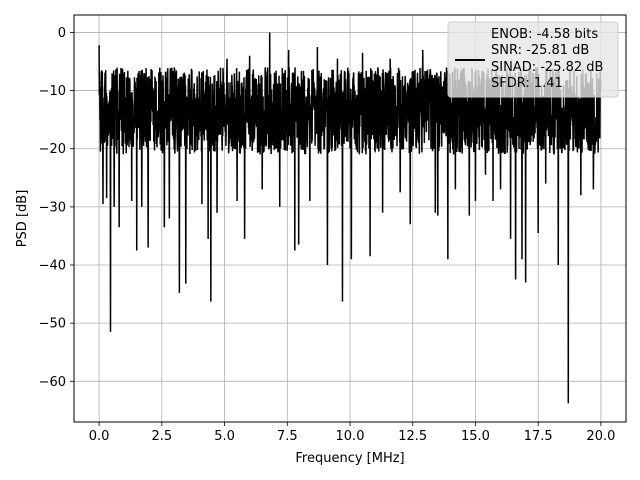 Image resolution: width=640 pixels, height=480 pixels. I want to click on x-tick-label: 2.5, so click(161, 436).